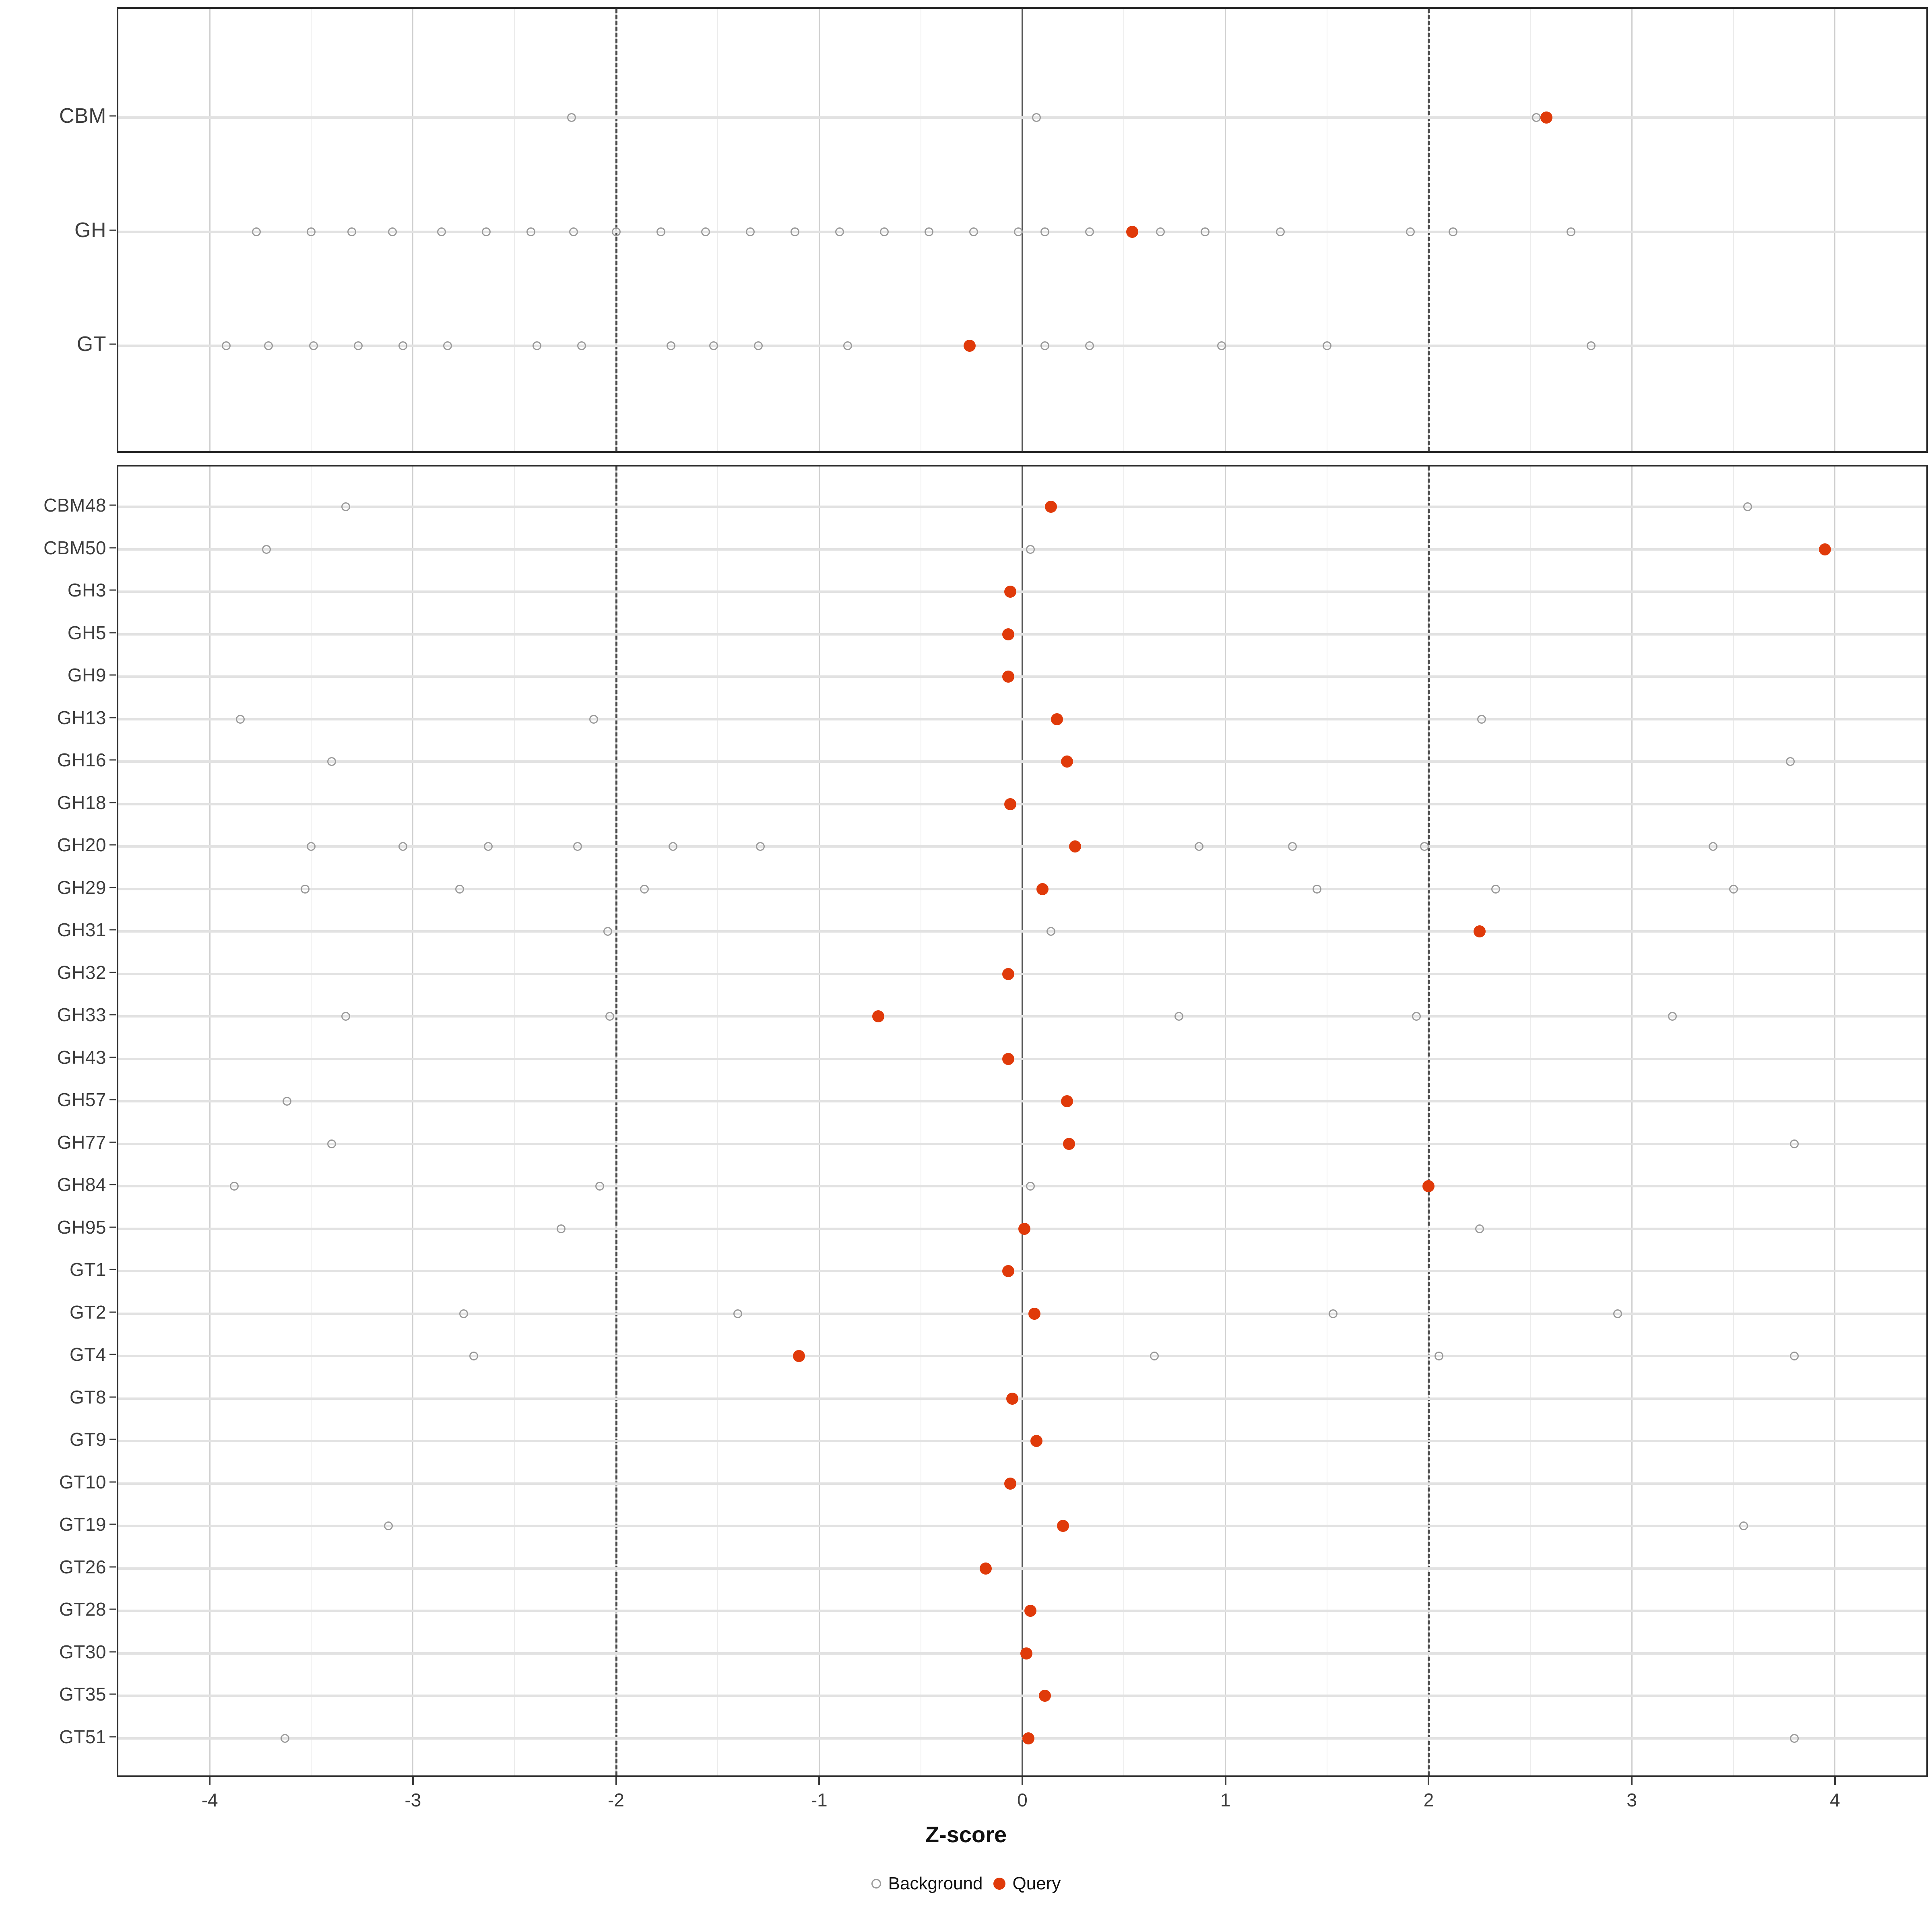 The width and height of the screenshot is (1932, 1932). I want to click on x-axis-tick-label: 2, so click(1428, 1800).